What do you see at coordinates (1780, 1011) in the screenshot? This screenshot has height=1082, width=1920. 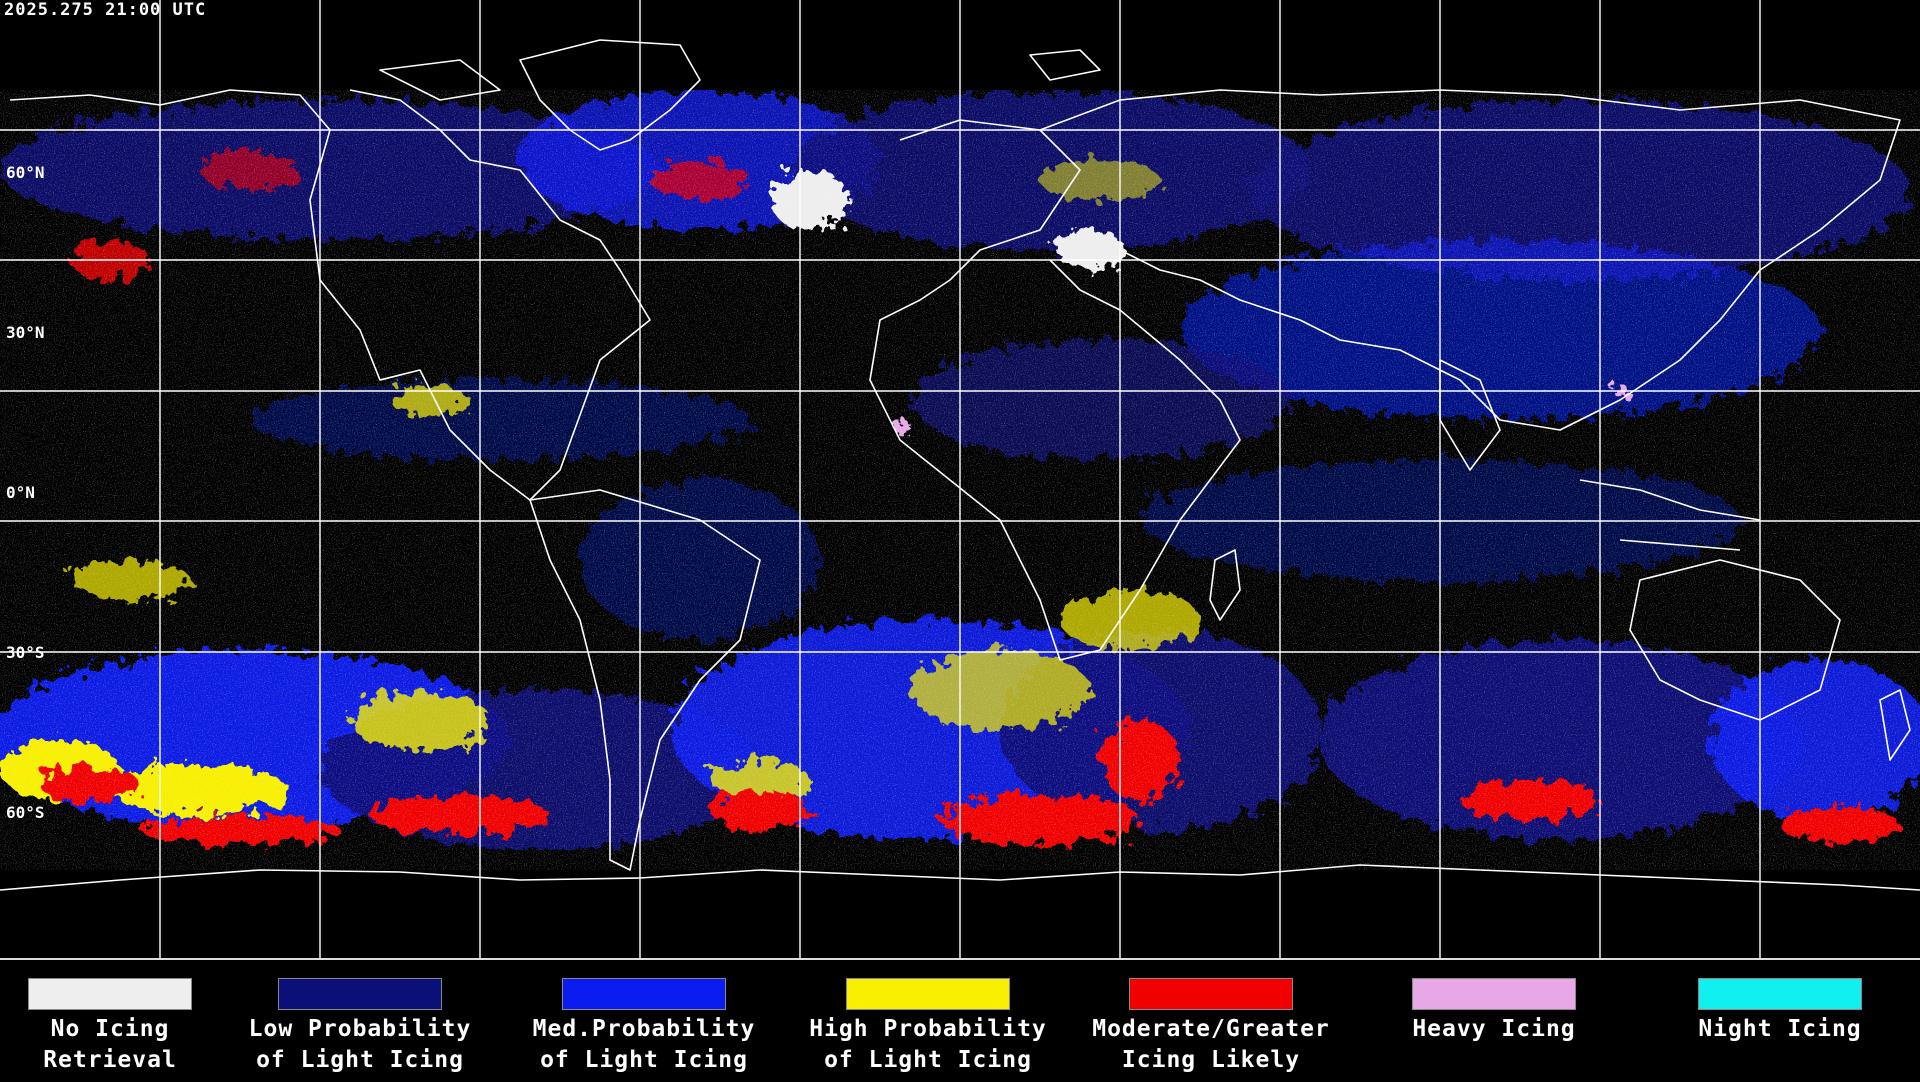 I see `legend-item-night: Night Icing` at bounding box center [1780, 1011].